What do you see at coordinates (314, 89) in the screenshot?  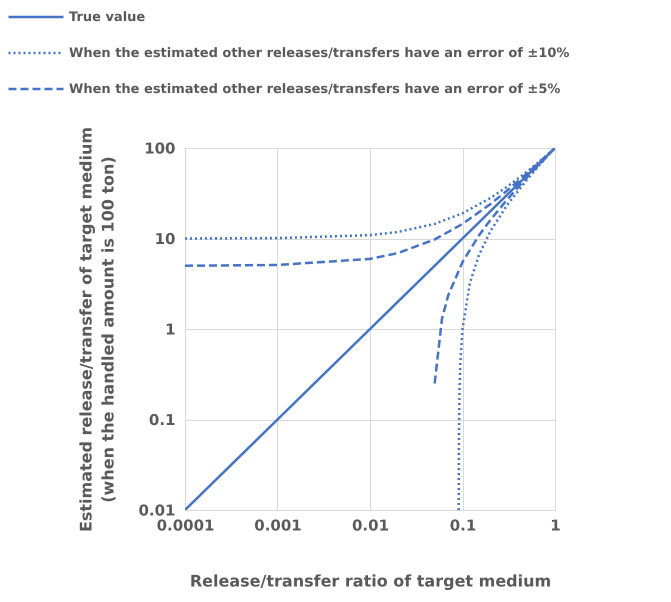 I see `legend-label: When the estimated other releases/transfers have an error of ±5%` at bounding box center [314, 89].